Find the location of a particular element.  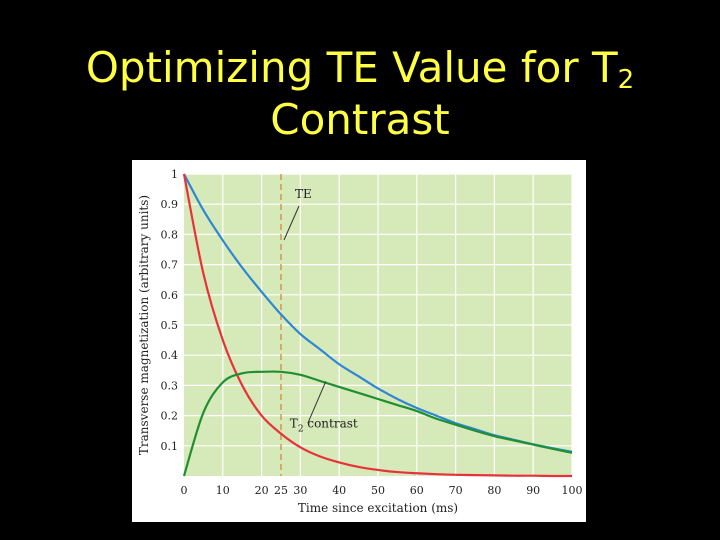

t2-contrast-label: T2 contrast is located at coordinates (324, 426).